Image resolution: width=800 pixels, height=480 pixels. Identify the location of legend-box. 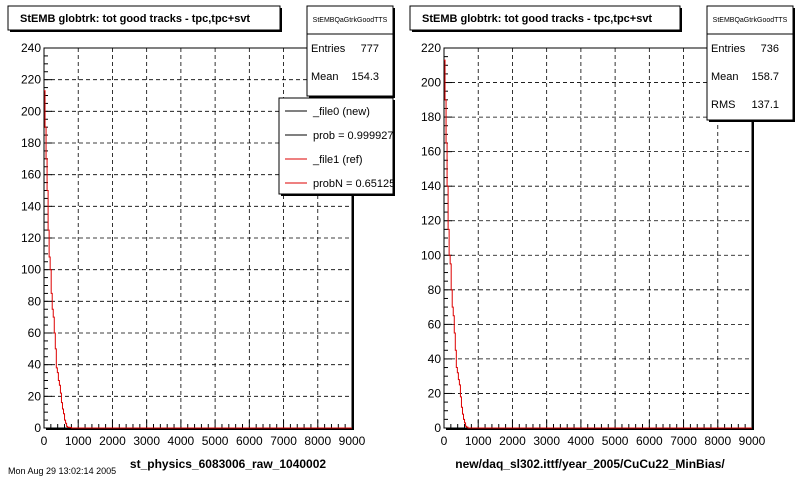
(336, 146).